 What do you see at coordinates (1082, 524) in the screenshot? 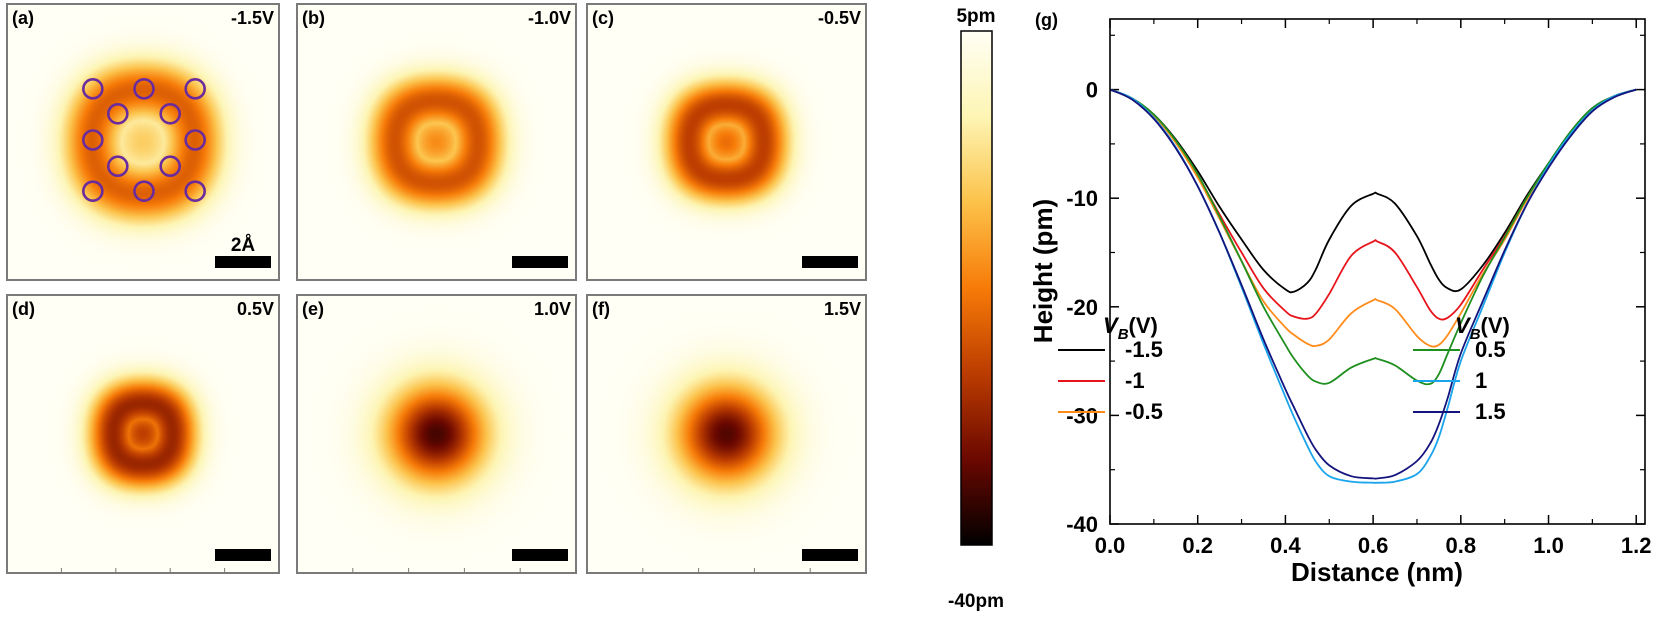
I see `y-tick-label: -40` at bounding box center [1082, 524].